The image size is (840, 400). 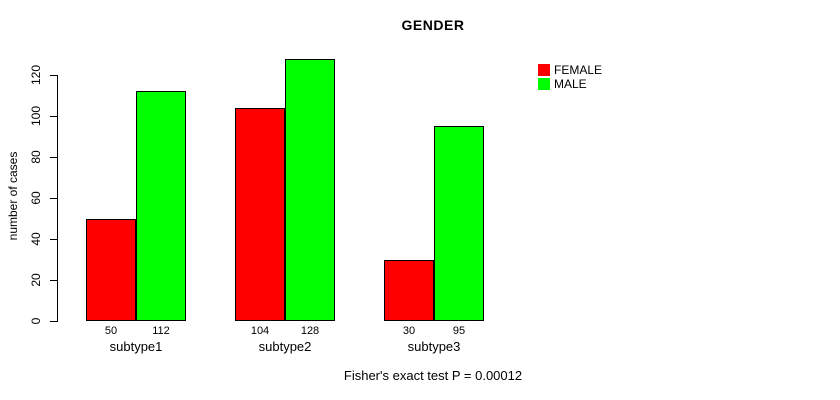 What do you see at coordinates (260, 331) in the screenshot?
I see `bar-value-label: 104` at bounding box center [260, 331].